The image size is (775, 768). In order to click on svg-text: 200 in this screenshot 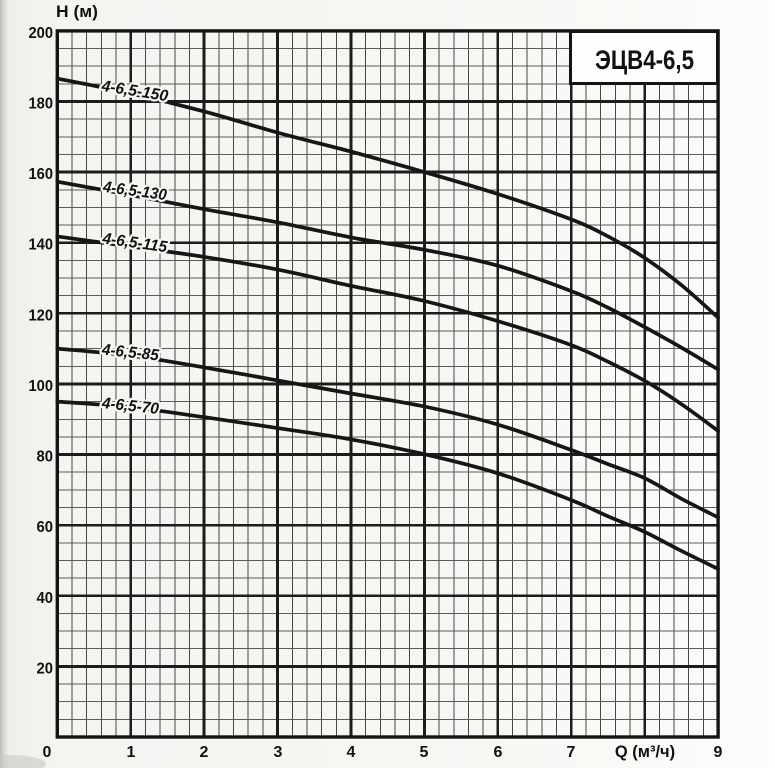, I will do `click(41, 33)`.